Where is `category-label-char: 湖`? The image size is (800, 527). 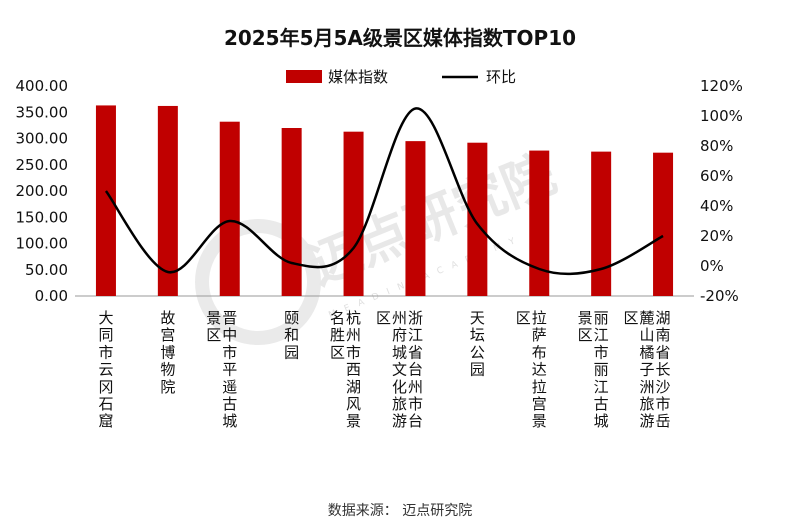 category-label-char: 湖 is located at coordinates (353, 387).